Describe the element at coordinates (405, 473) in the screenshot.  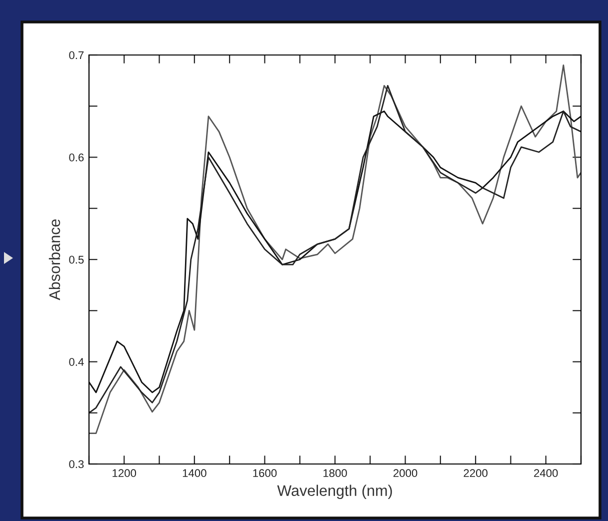
I see `x-tick-label: 2000` at that location.